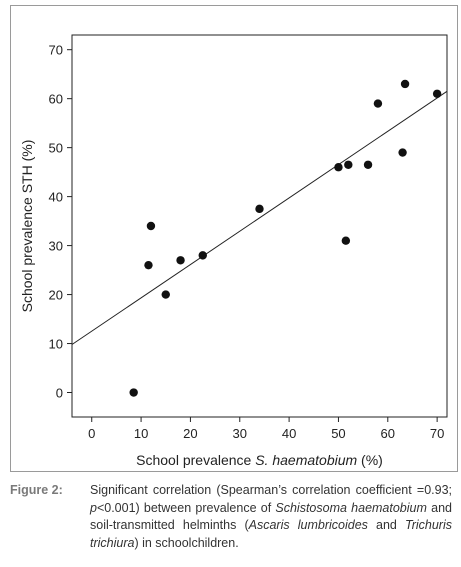 Image resolution: width=461 pixels, height=567 pixels. Describe the element at coordinates (240, 433) in the screenshot. I see `x-tick-label: 30` at that location.